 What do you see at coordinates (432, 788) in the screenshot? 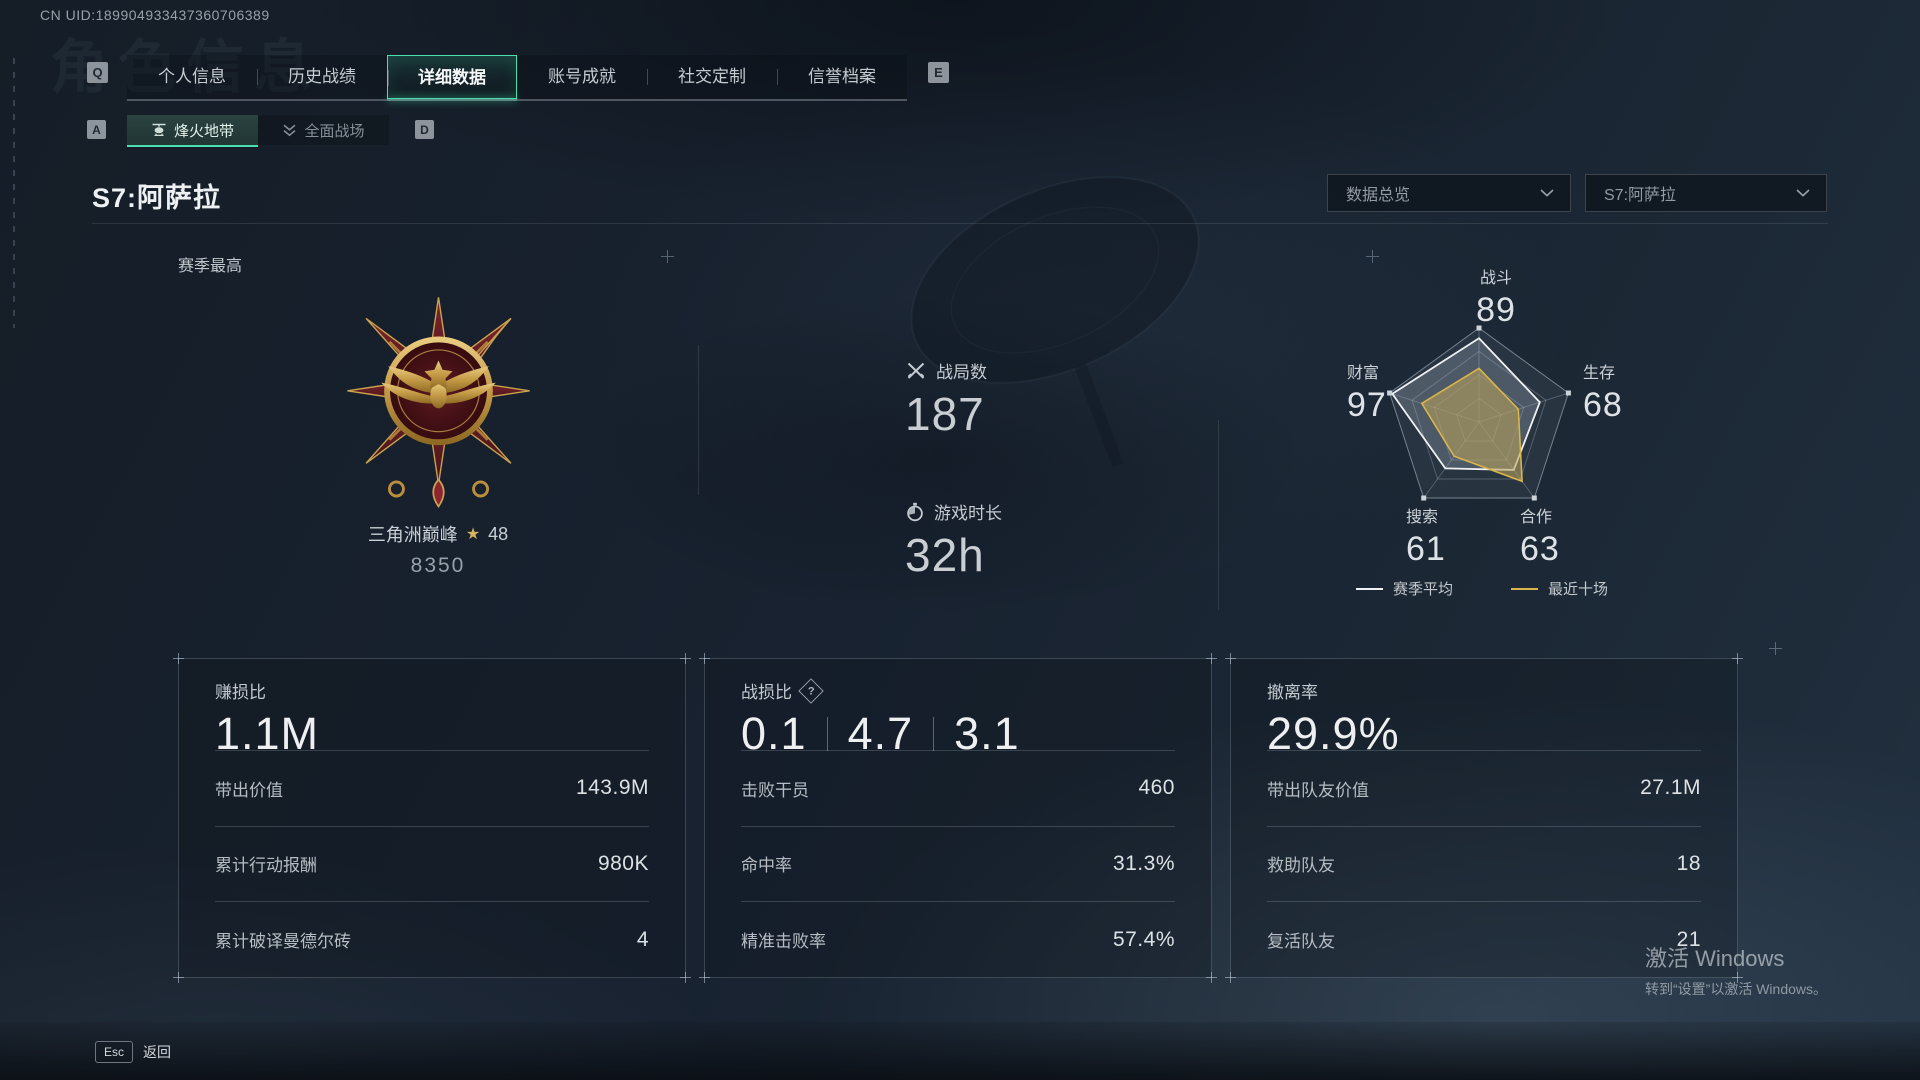
I see `card-row: 带出价值 143.9M` at bounding box center [432, 788].